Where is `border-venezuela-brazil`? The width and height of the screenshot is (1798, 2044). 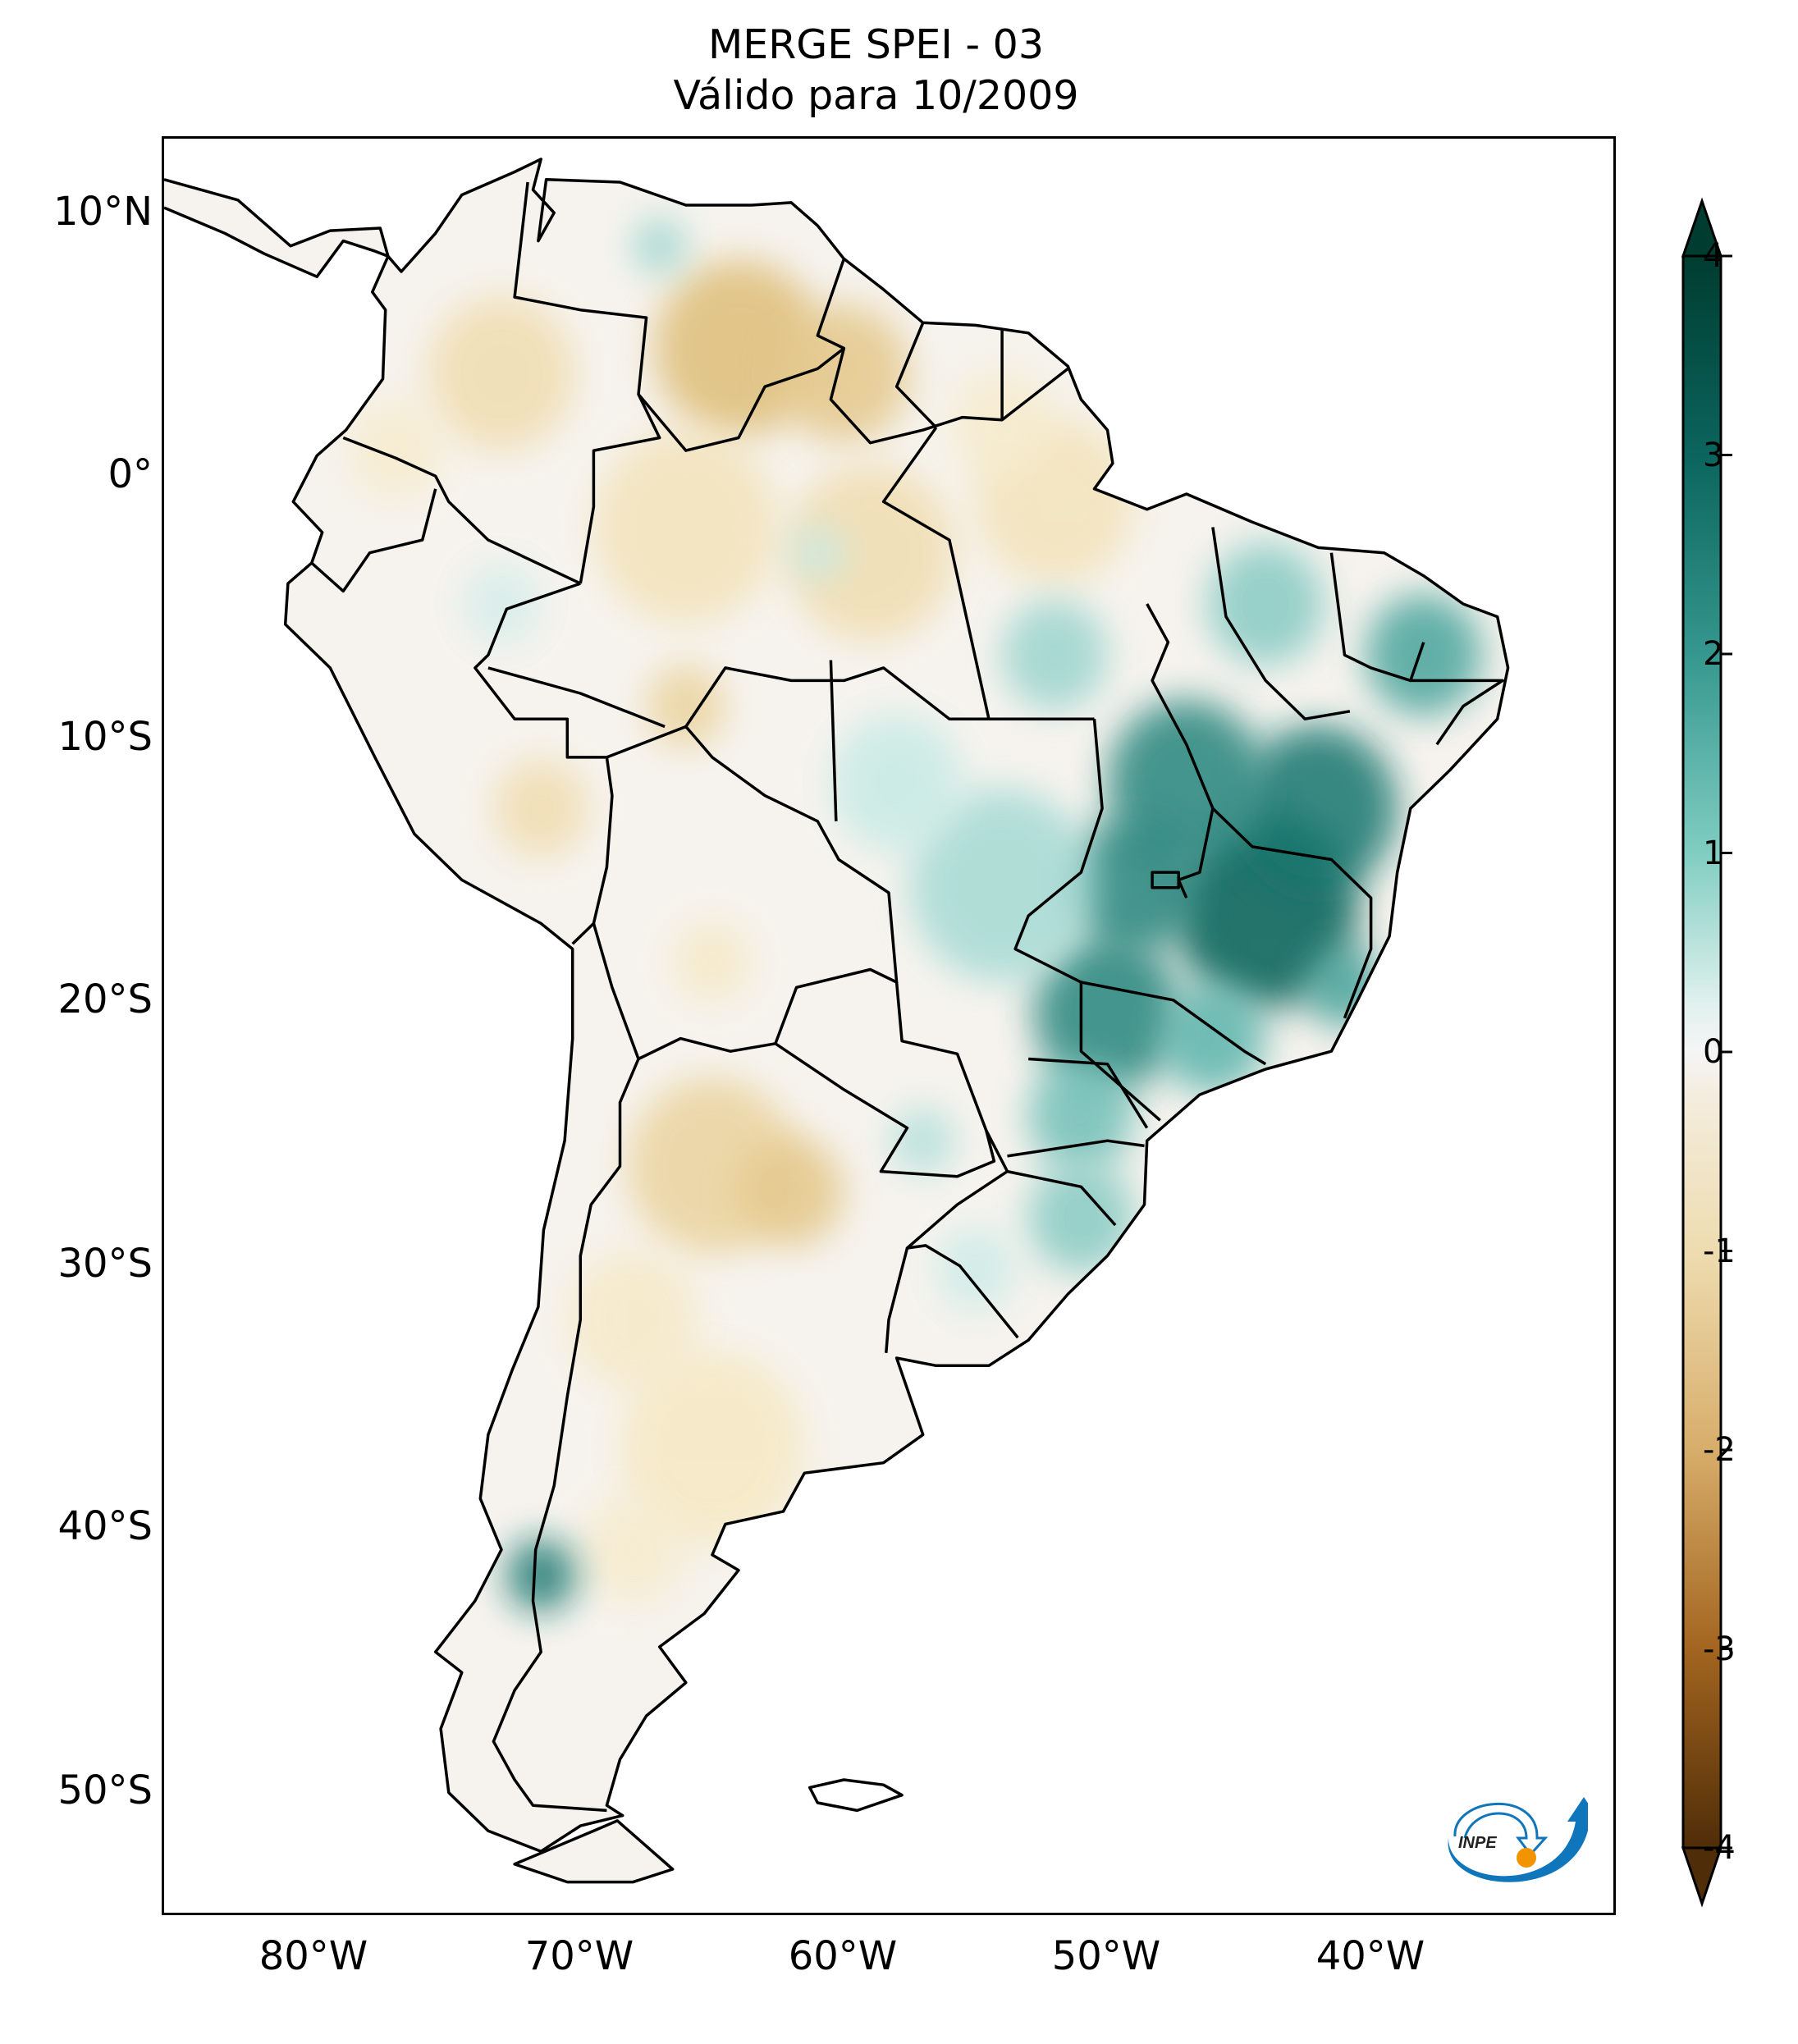 border-venezuela-brazil is located at coordinates (741, 399).